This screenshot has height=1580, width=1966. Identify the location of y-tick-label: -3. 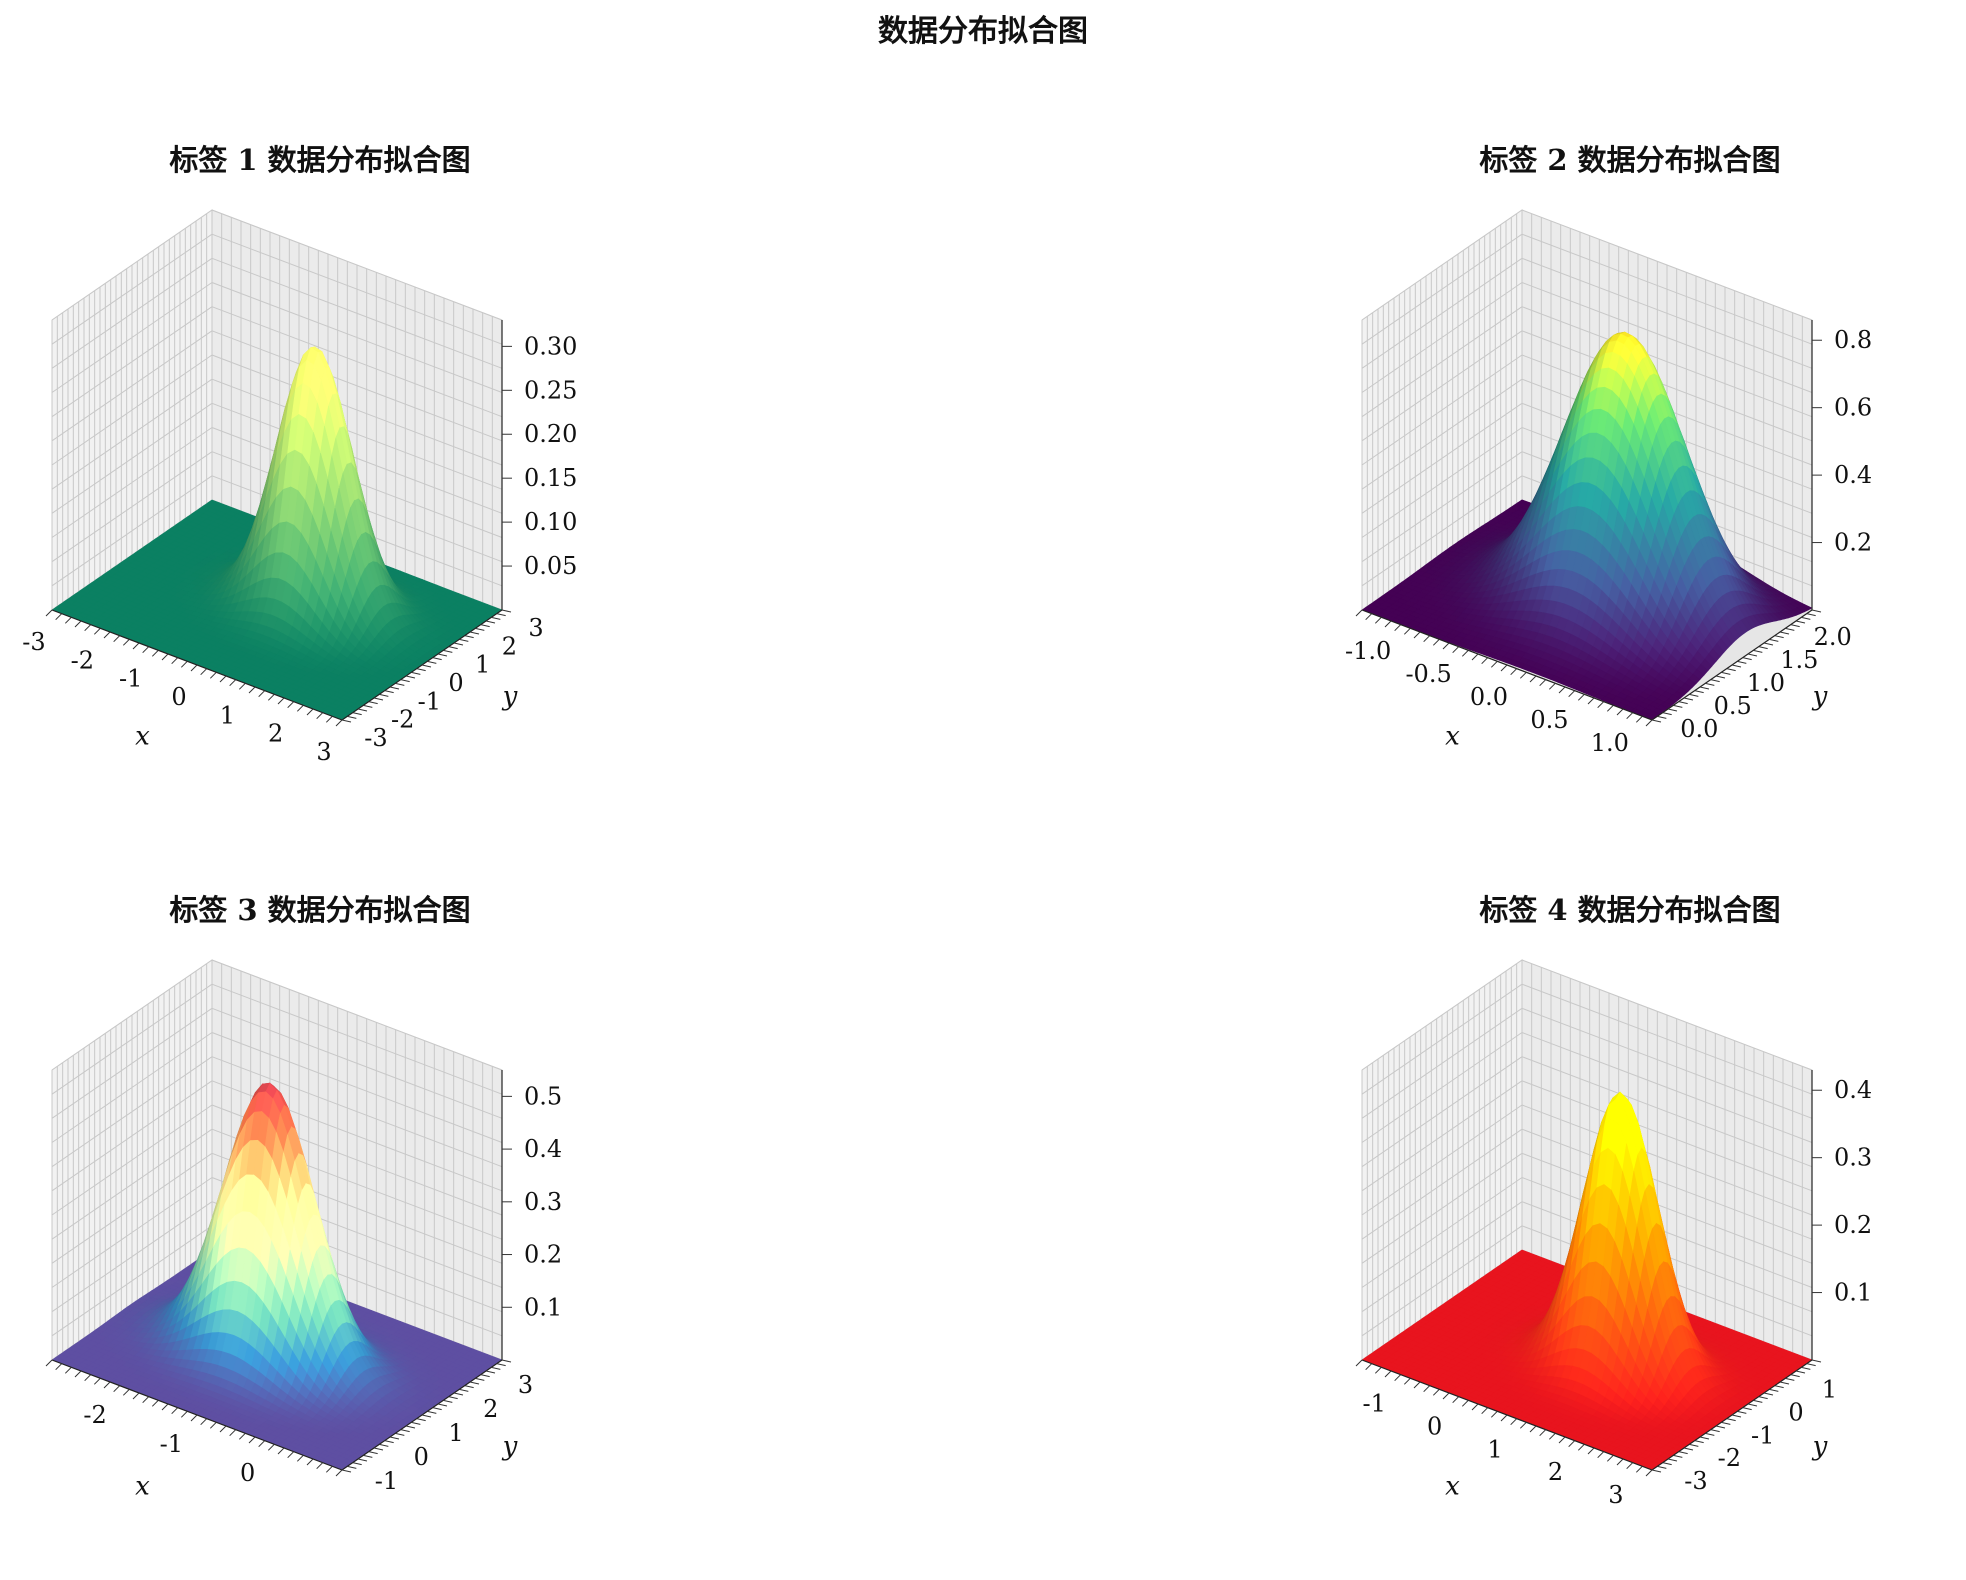
(375, 738).